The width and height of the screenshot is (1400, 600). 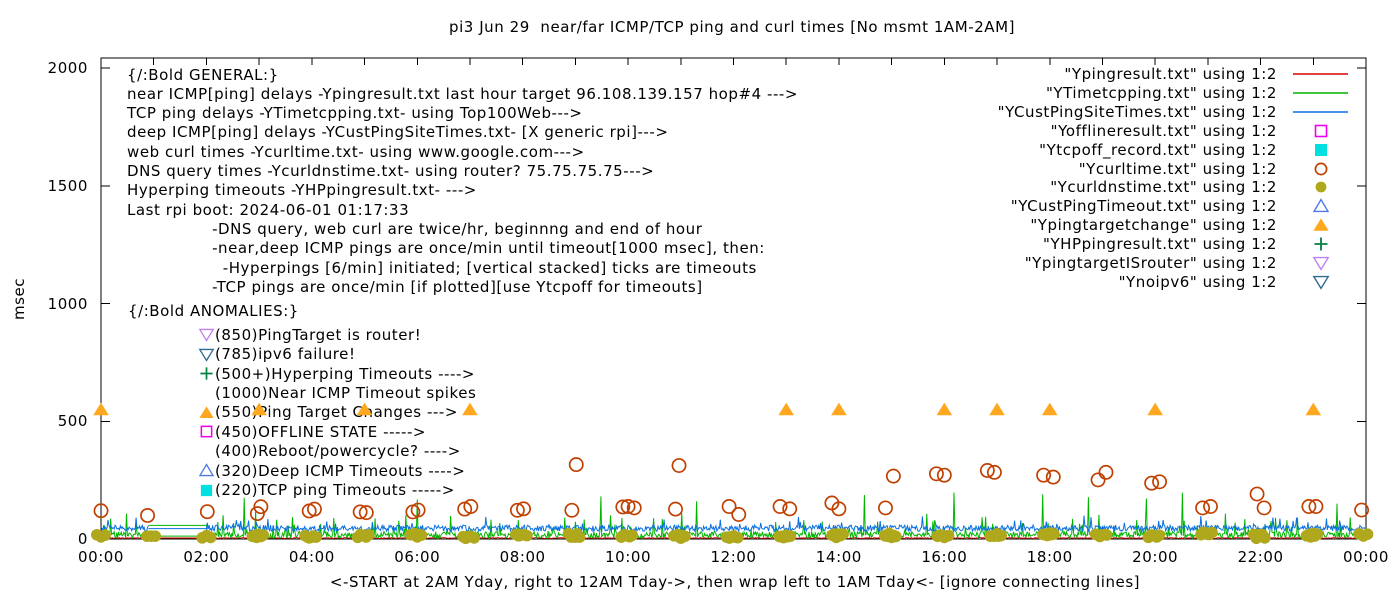 What do you see at coordinates (203, 74) in the screenshot?
I see `annotation-general-line: {/:Bold GENERAL:}` at bounding box center [203, 74].